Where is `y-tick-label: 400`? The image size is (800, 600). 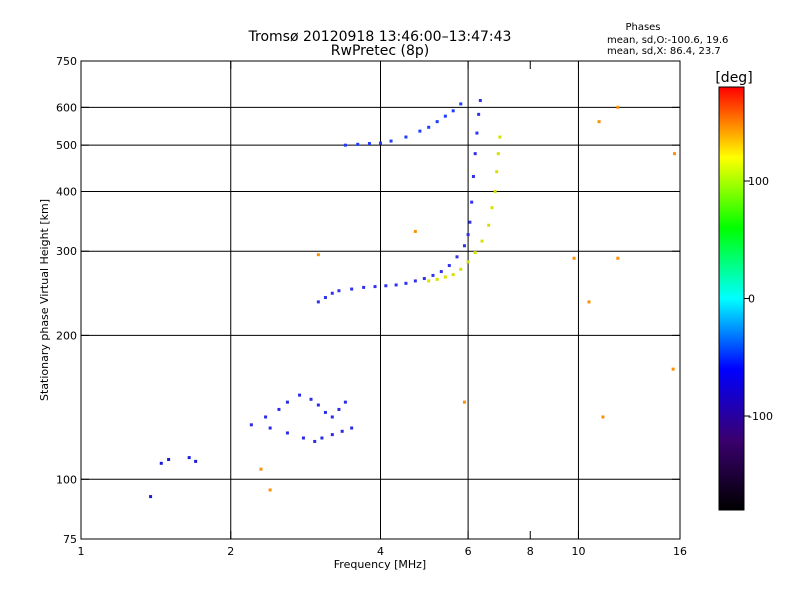
y-tick-label: 400 is located at coordinates (66, 191).